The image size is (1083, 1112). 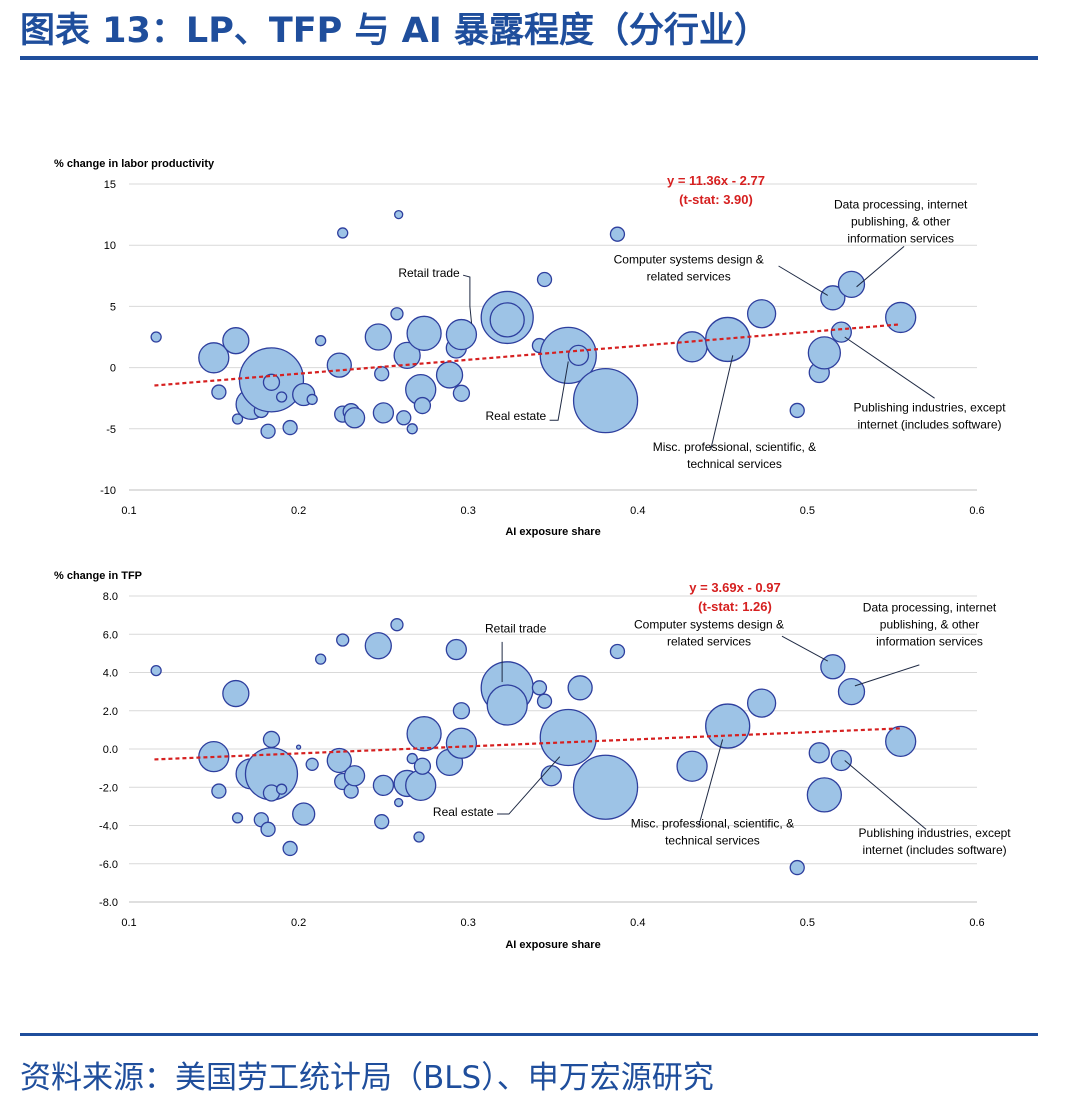 What do you see at coordinates (110, 674) in the screenshot?
I see `y-tick-label: 4.0` at bounding box center [110, 674].